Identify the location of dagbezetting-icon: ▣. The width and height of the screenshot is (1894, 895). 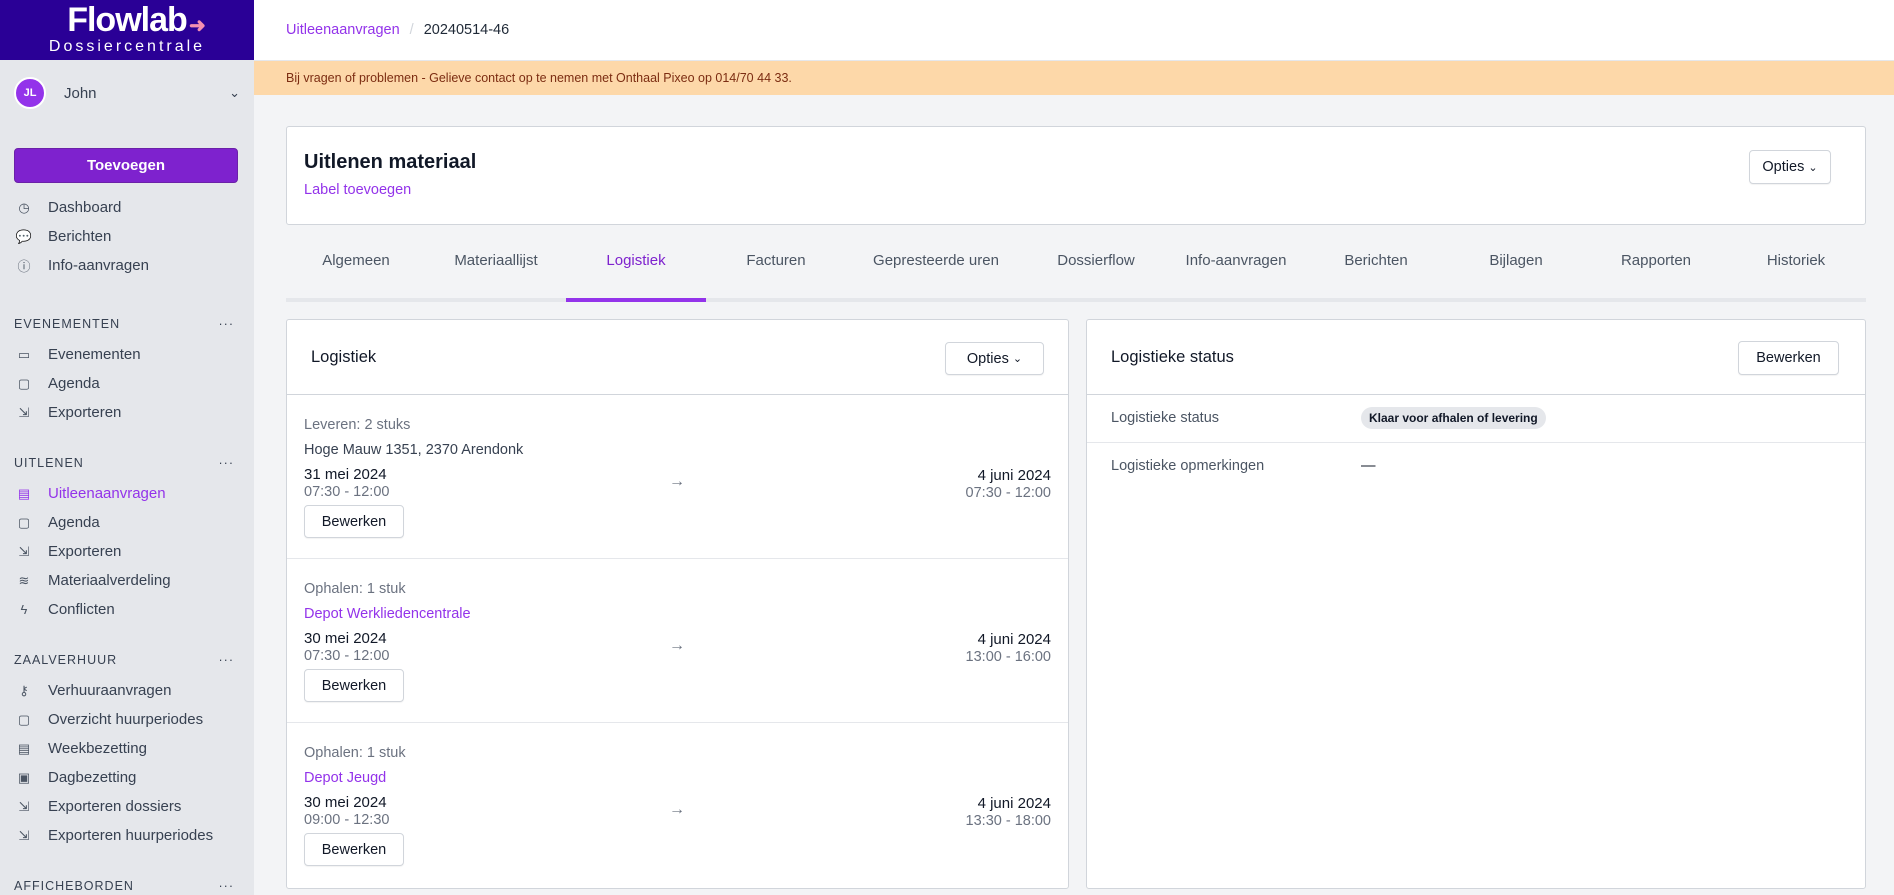
(24, 777).